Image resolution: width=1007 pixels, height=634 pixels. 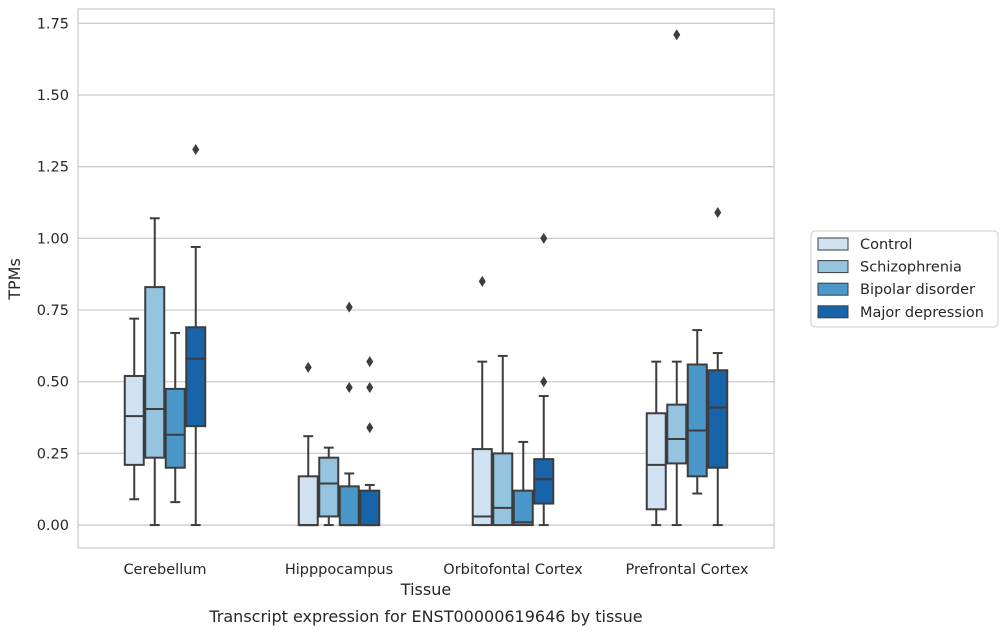 I want to click on x-tick-label: Hipppocampus, so click(x=339, y=570).